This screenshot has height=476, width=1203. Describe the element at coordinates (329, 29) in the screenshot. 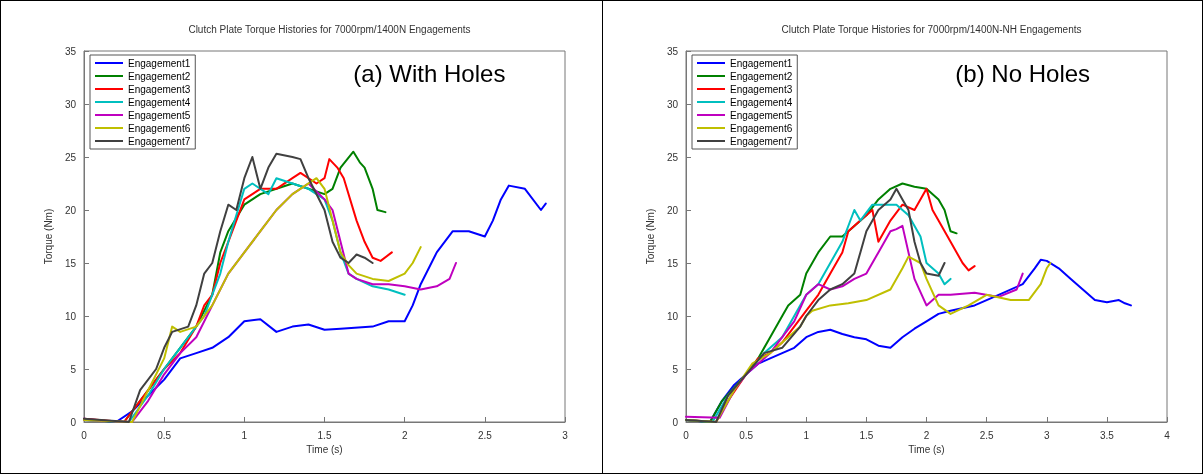

I see `chart-title: Clutch Plate Torque Histories for 7000rpm/1400N Engagements` at that location.